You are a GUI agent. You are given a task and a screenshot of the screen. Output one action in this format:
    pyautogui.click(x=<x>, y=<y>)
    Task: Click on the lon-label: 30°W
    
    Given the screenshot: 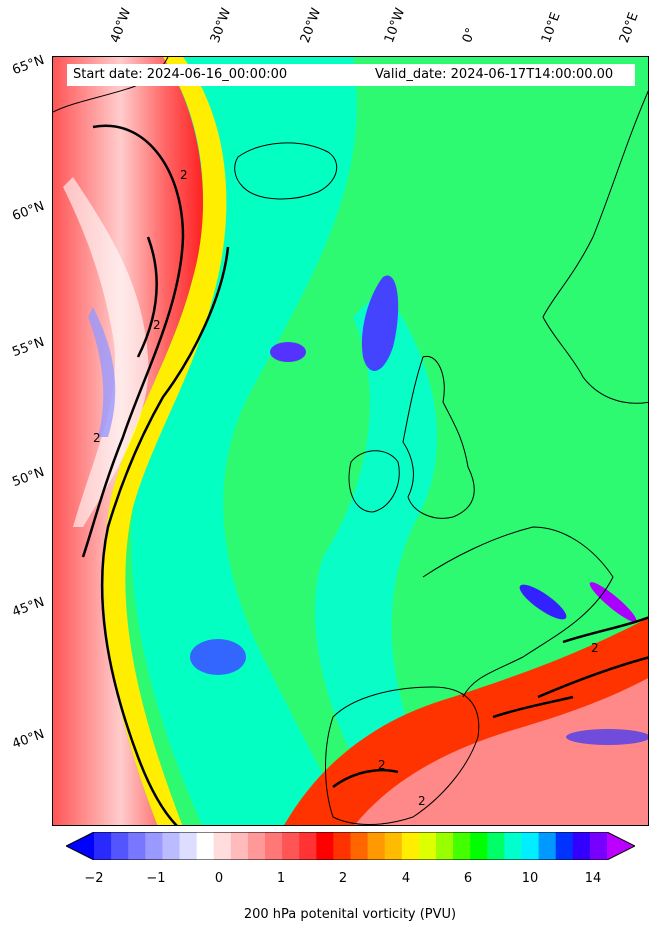 What is the action you would take?
    pyautogui.click(x=221, y=25)
    